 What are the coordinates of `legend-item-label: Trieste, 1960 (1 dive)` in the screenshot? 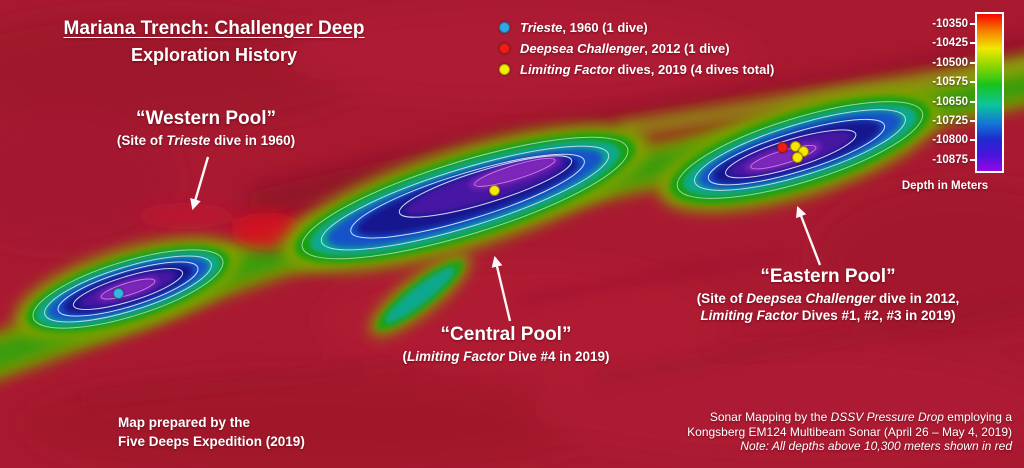 It's located at (584, 27).